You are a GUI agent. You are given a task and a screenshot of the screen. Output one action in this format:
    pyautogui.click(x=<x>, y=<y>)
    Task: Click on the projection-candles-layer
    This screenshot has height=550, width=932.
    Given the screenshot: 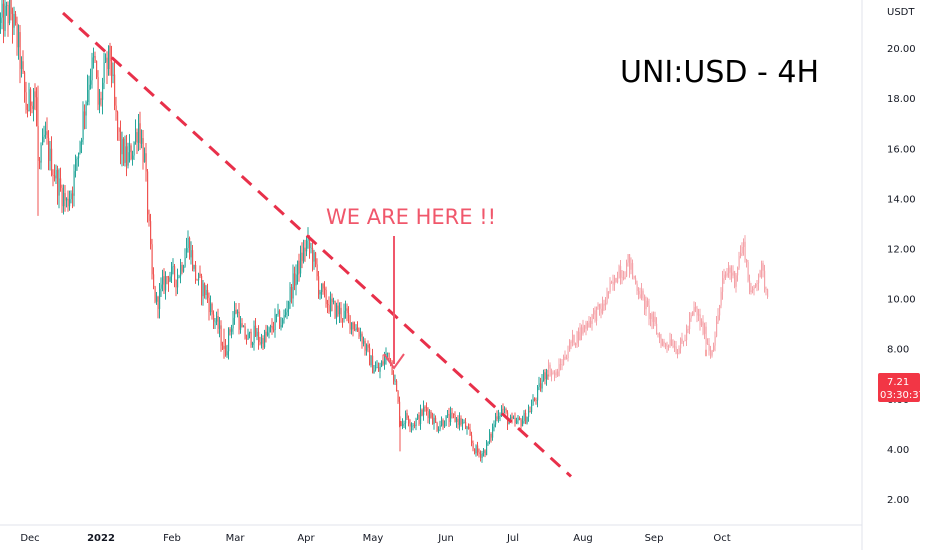 What is the action you would take?
    pyautogui.click(x=658, y=308)
    